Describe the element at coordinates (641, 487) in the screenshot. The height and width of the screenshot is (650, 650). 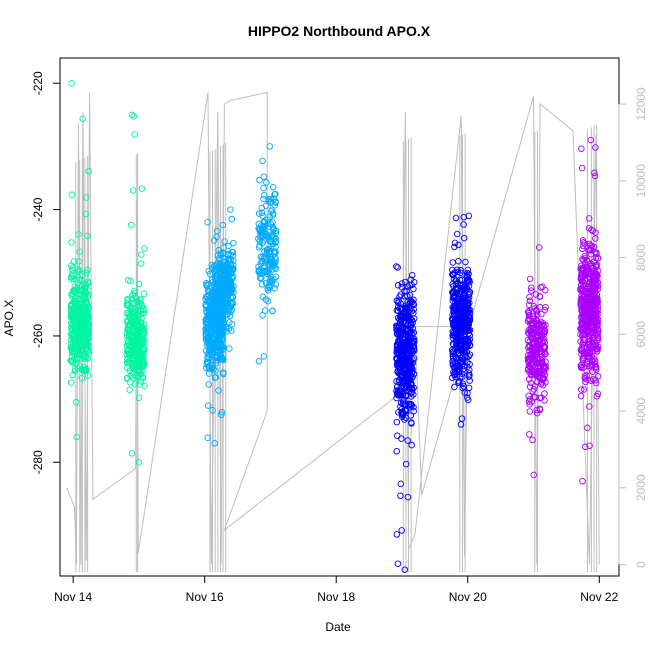
I see `y2-tick-label: 2000` at that location.